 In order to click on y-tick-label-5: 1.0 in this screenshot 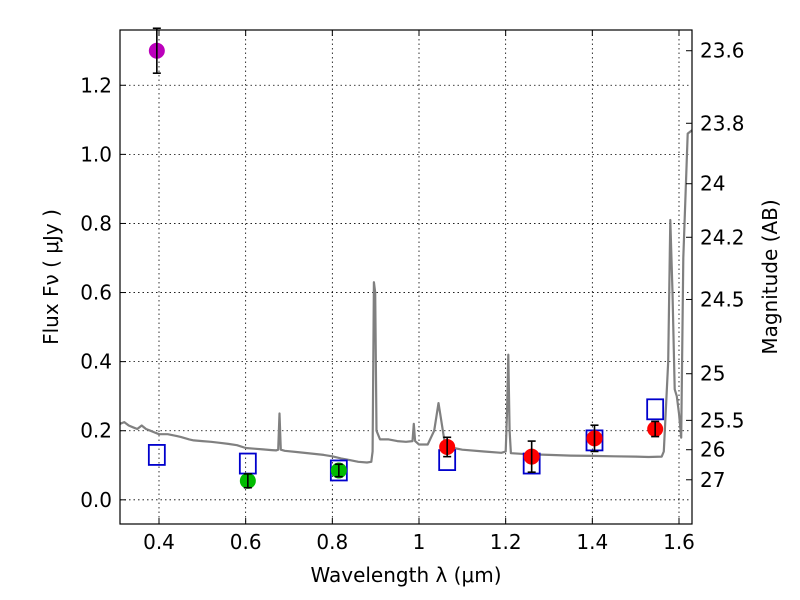, I will do `click(96, 154)`.